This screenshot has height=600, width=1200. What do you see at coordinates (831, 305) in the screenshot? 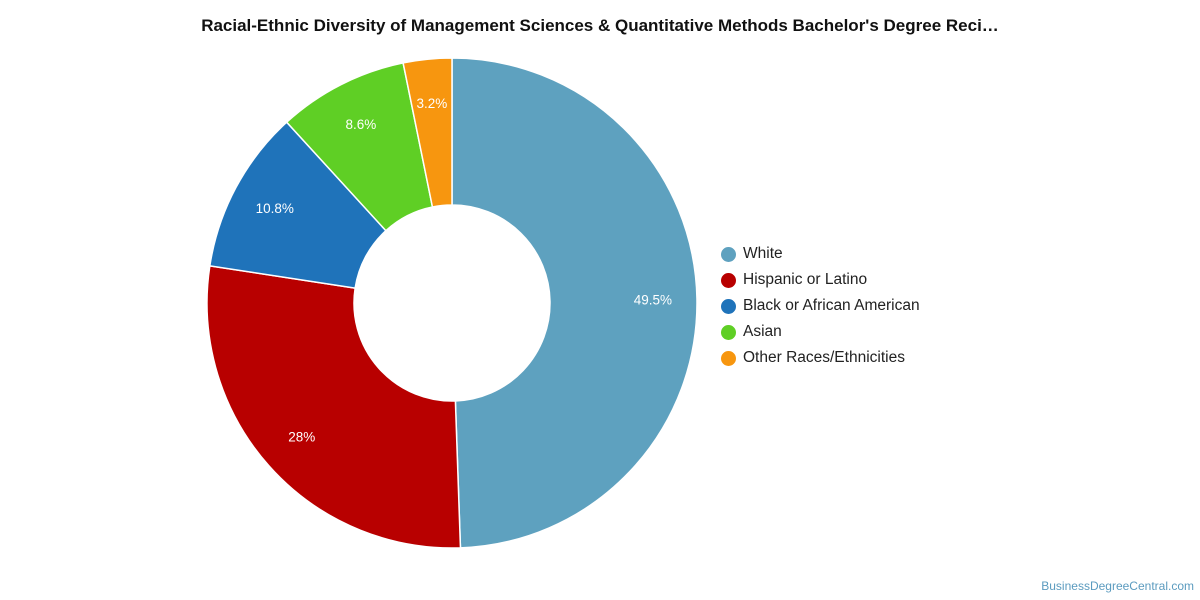
I see `legend-label: Black or African American` at bounding box center [831, 305].